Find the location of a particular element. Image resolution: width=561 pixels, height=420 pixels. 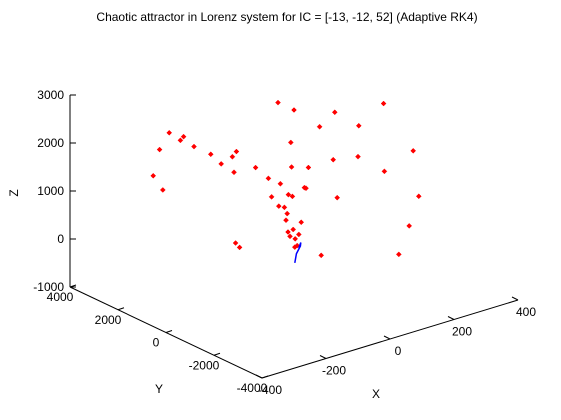

y-tick-label: -2000 is located at coordinates (204, 365).